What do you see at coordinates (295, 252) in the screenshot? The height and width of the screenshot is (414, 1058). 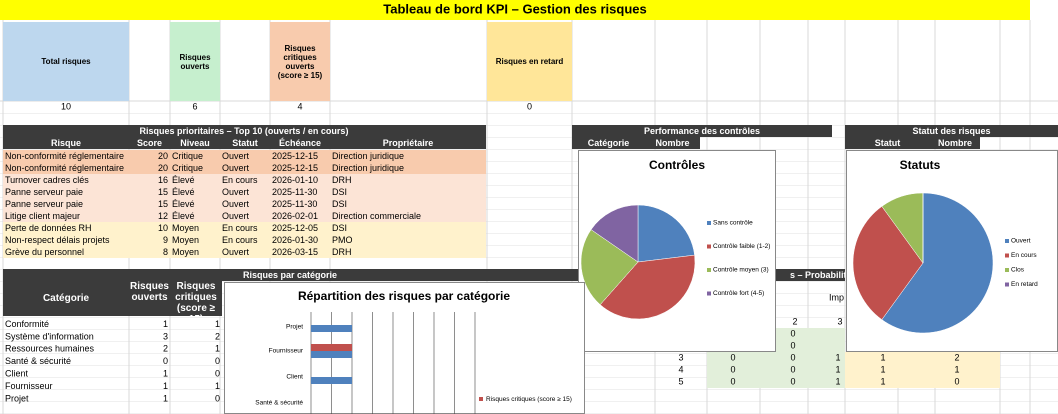 I see `cell: 2026-03-15` at bounding box center [295, 252].